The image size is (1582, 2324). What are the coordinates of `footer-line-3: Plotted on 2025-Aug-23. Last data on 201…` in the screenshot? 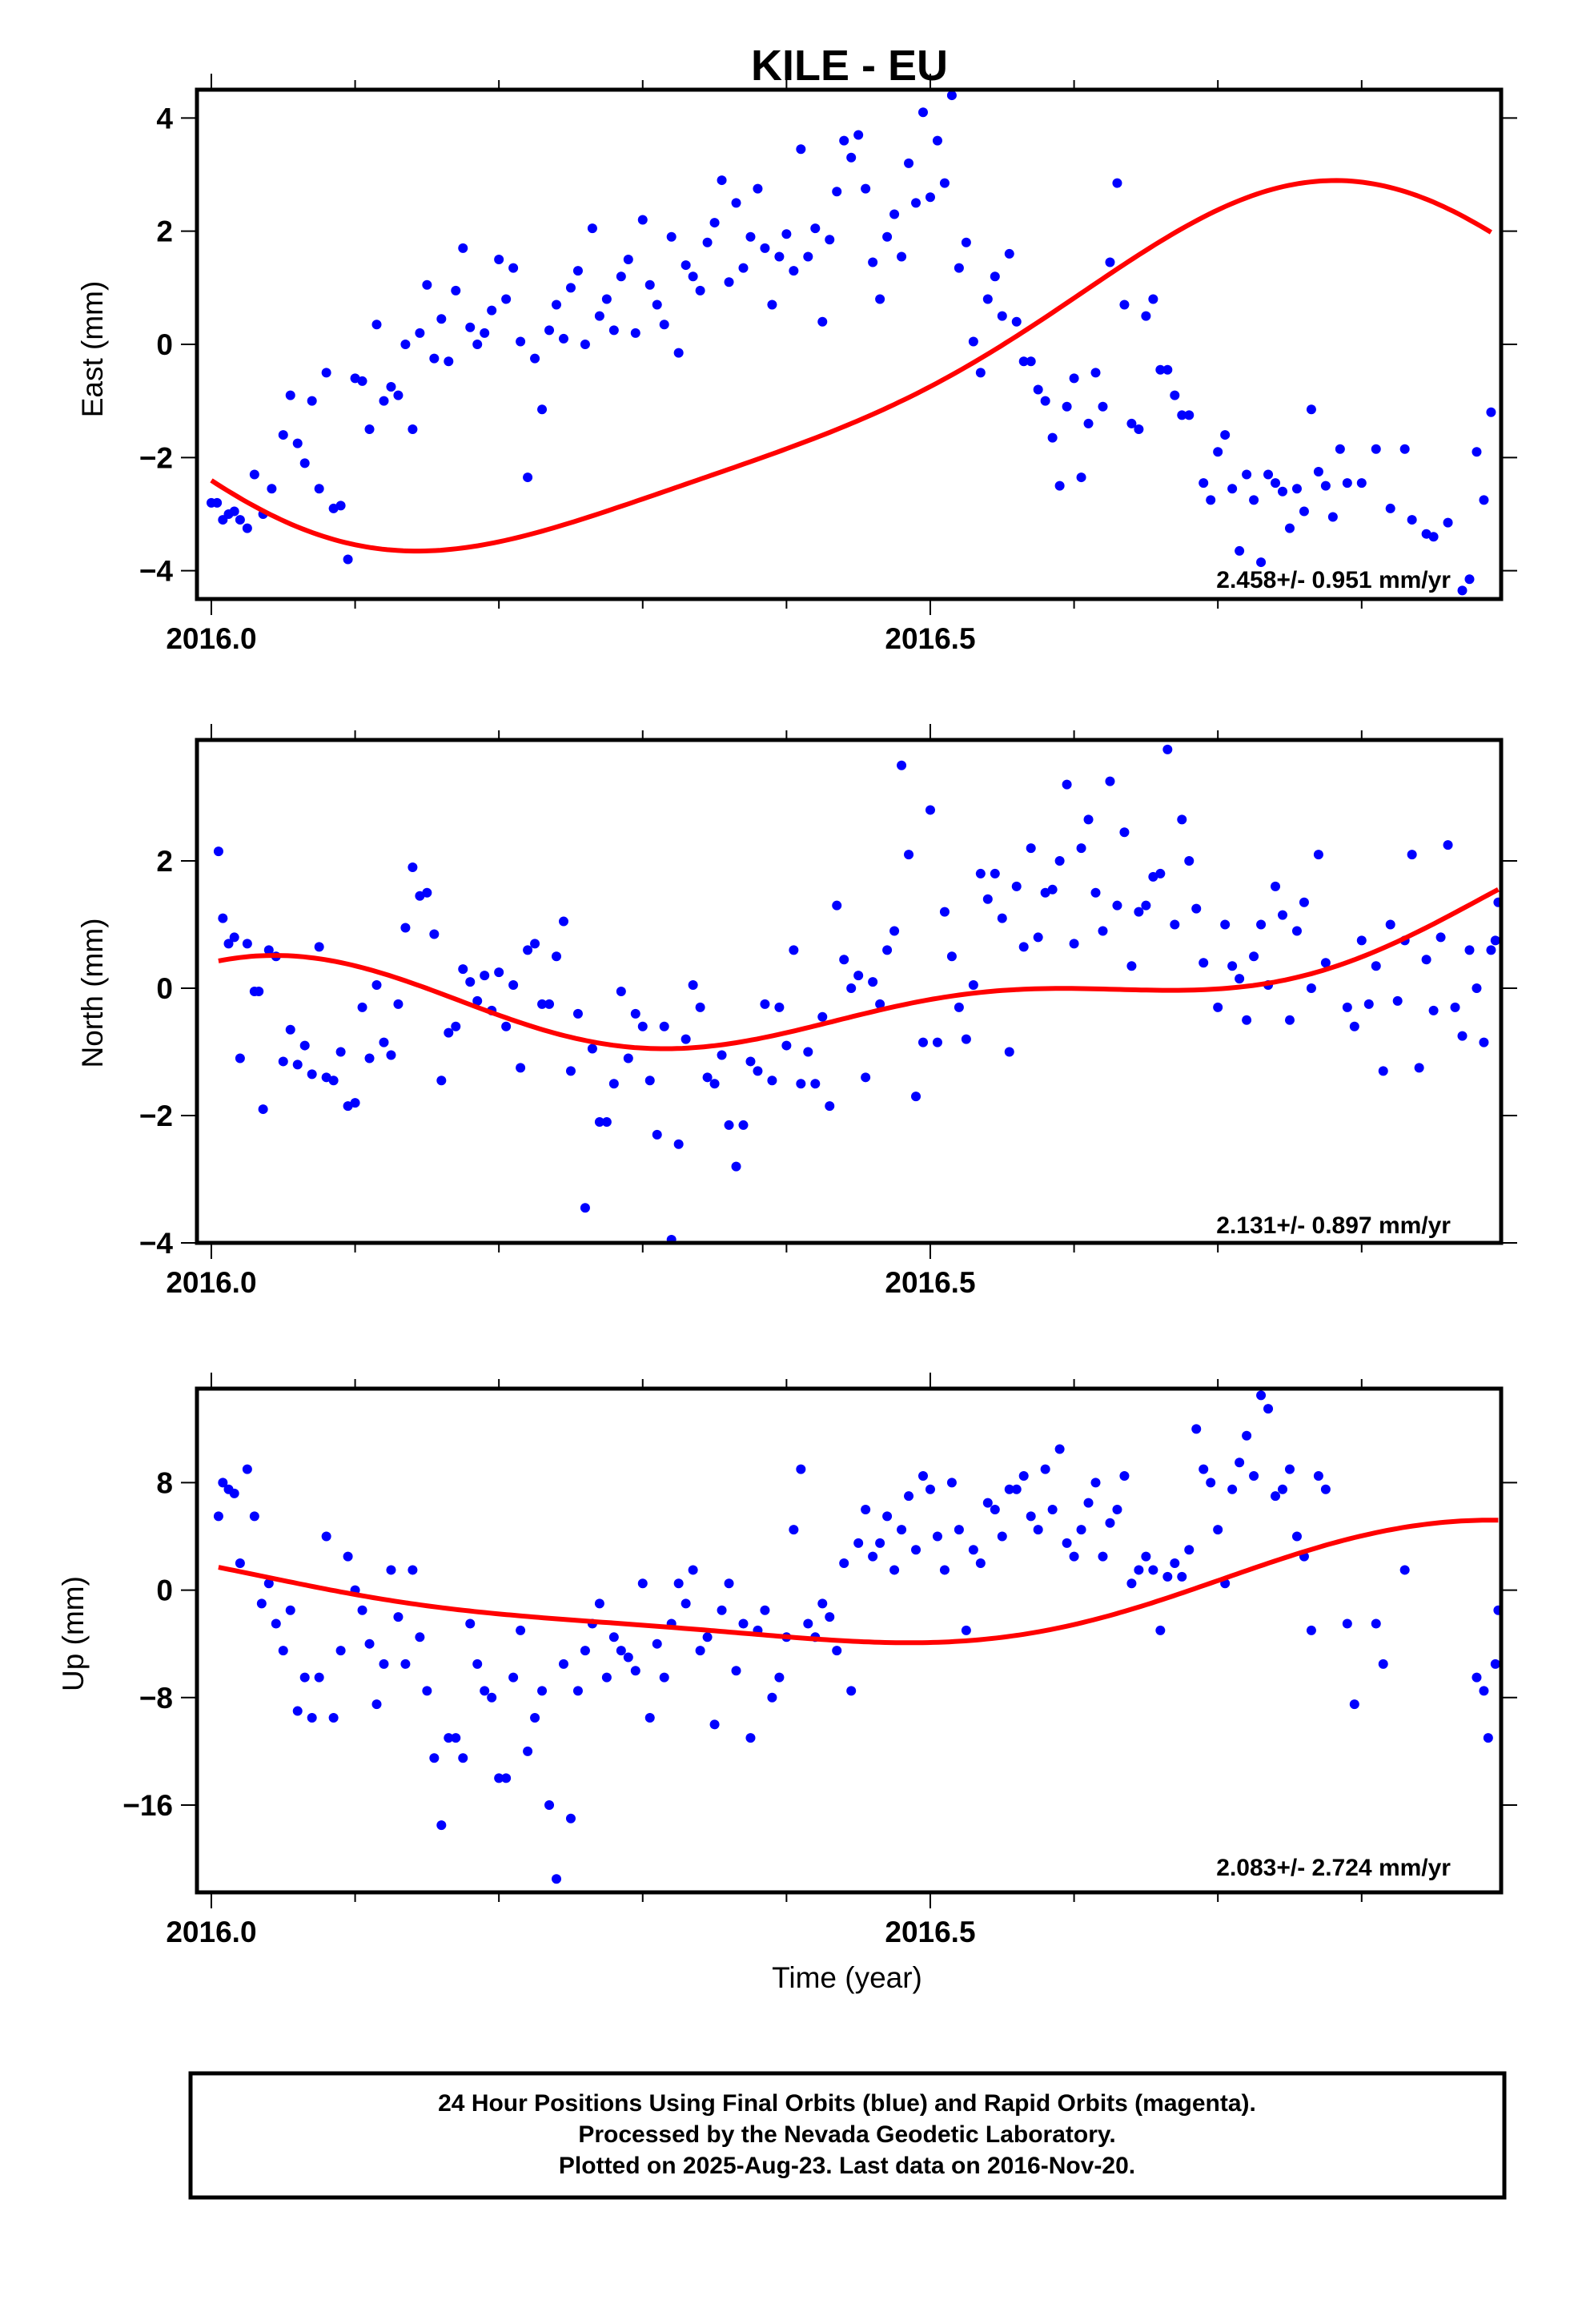 It's located at (847, 2166).